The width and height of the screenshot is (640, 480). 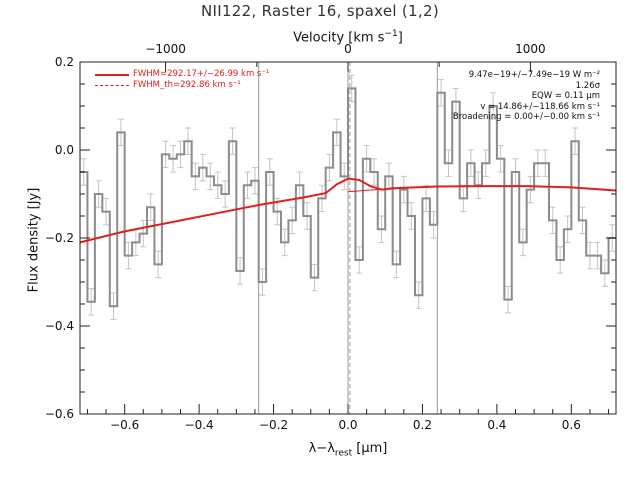 I want to click on stat-line-velocity: v = 14.86+/−118.66 km s⁻¹, so click(x=540, y=106).